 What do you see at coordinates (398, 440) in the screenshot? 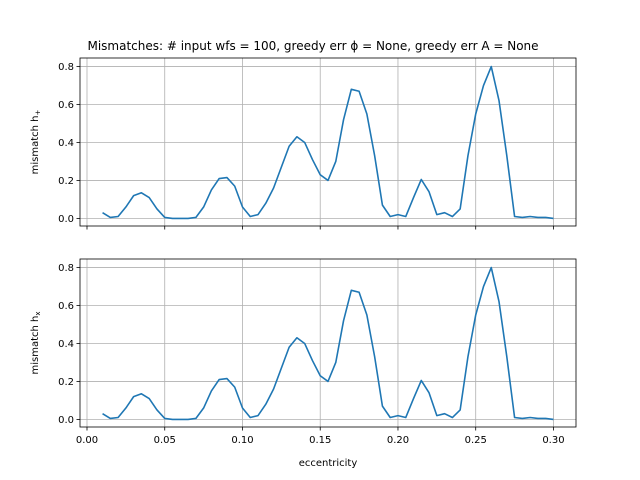
I see `x-tick-label-4: 0.20` at bounding box center [398, 440].